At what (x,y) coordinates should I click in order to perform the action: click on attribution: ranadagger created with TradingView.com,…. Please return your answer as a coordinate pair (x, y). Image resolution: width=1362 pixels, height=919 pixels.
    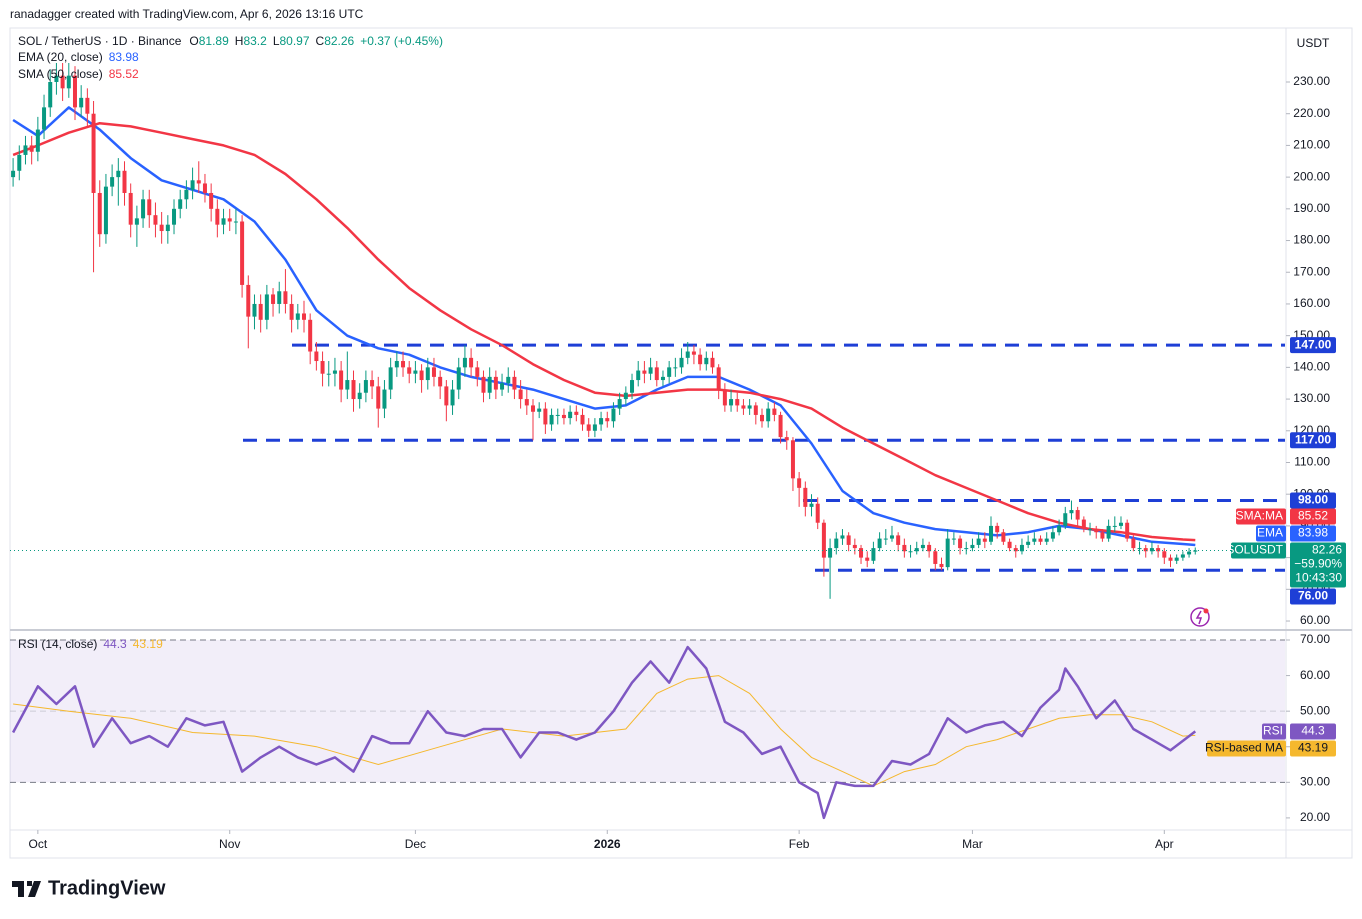
    Looking at the image, I should click on (187, 14).